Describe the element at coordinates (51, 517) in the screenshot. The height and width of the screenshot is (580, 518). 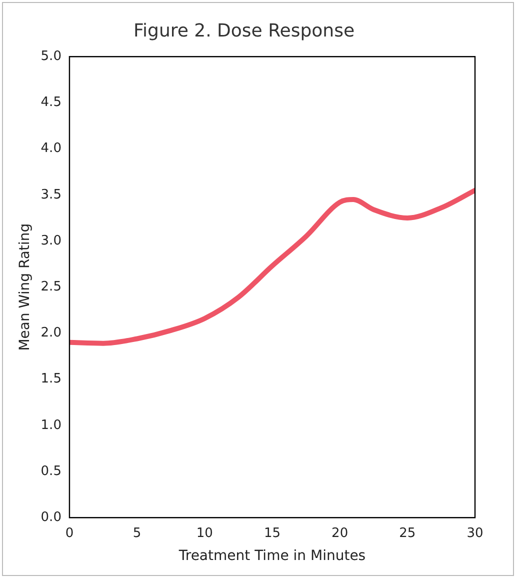
I see `y-tick-label: 0.0` at that location.